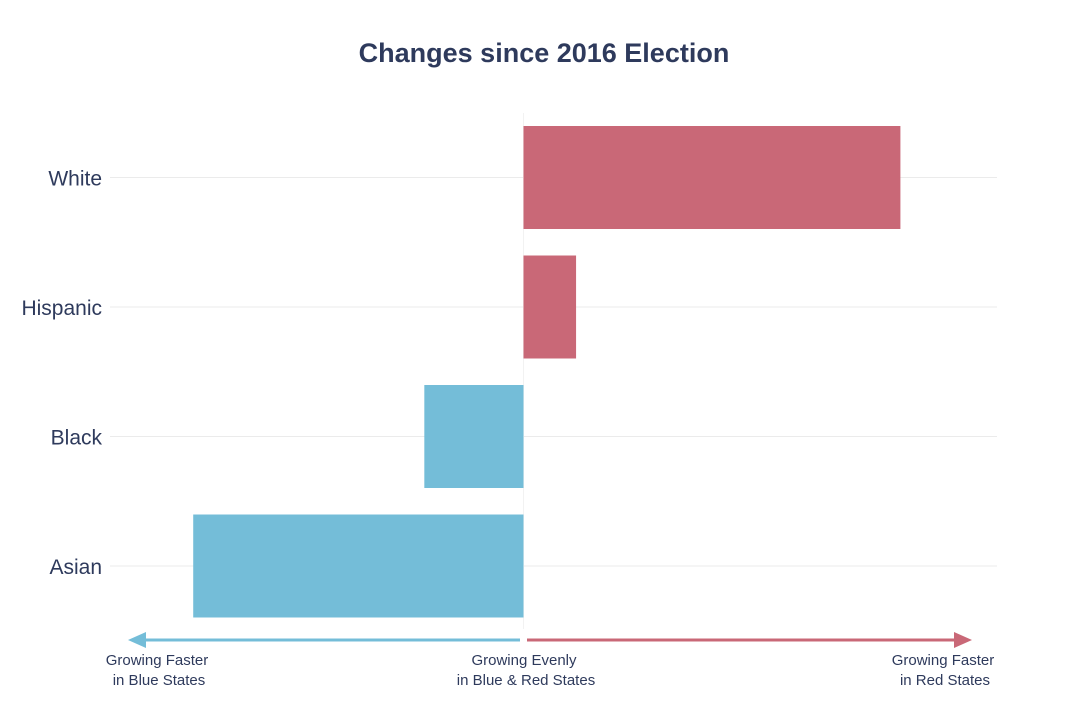 The width and height of the screenshot is (1092, 726). I want to click on bar-hispanic, so click(550, 307).